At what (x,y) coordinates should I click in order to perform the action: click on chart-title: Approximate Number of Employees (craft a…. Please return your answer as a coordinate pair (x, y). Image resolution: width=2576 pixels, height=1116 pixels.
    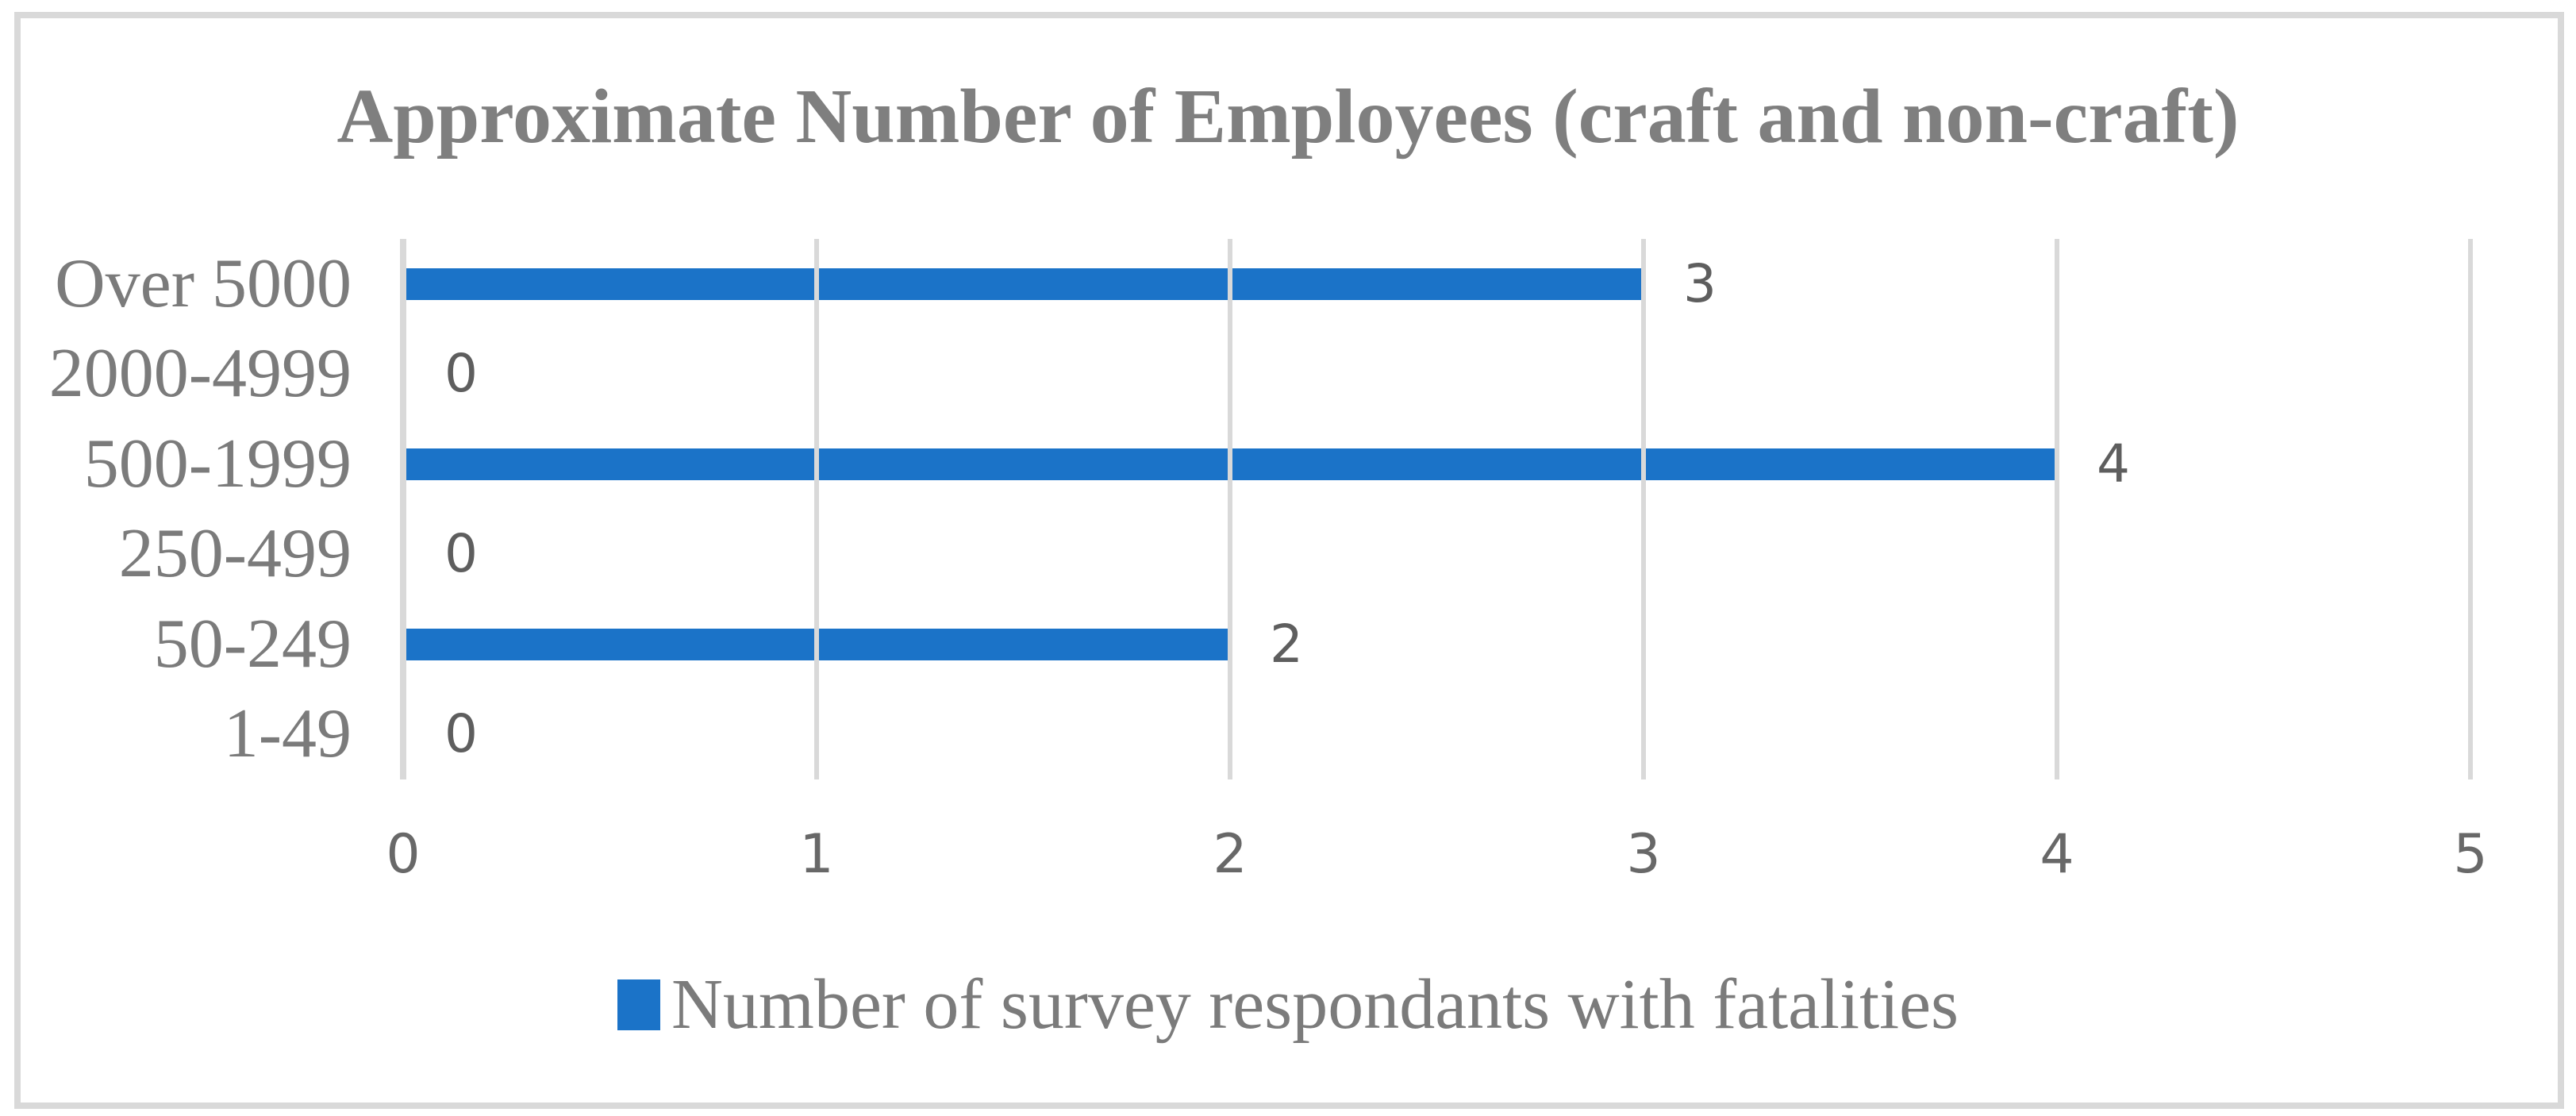
    Looking at the image, I should click on (1288, 117).